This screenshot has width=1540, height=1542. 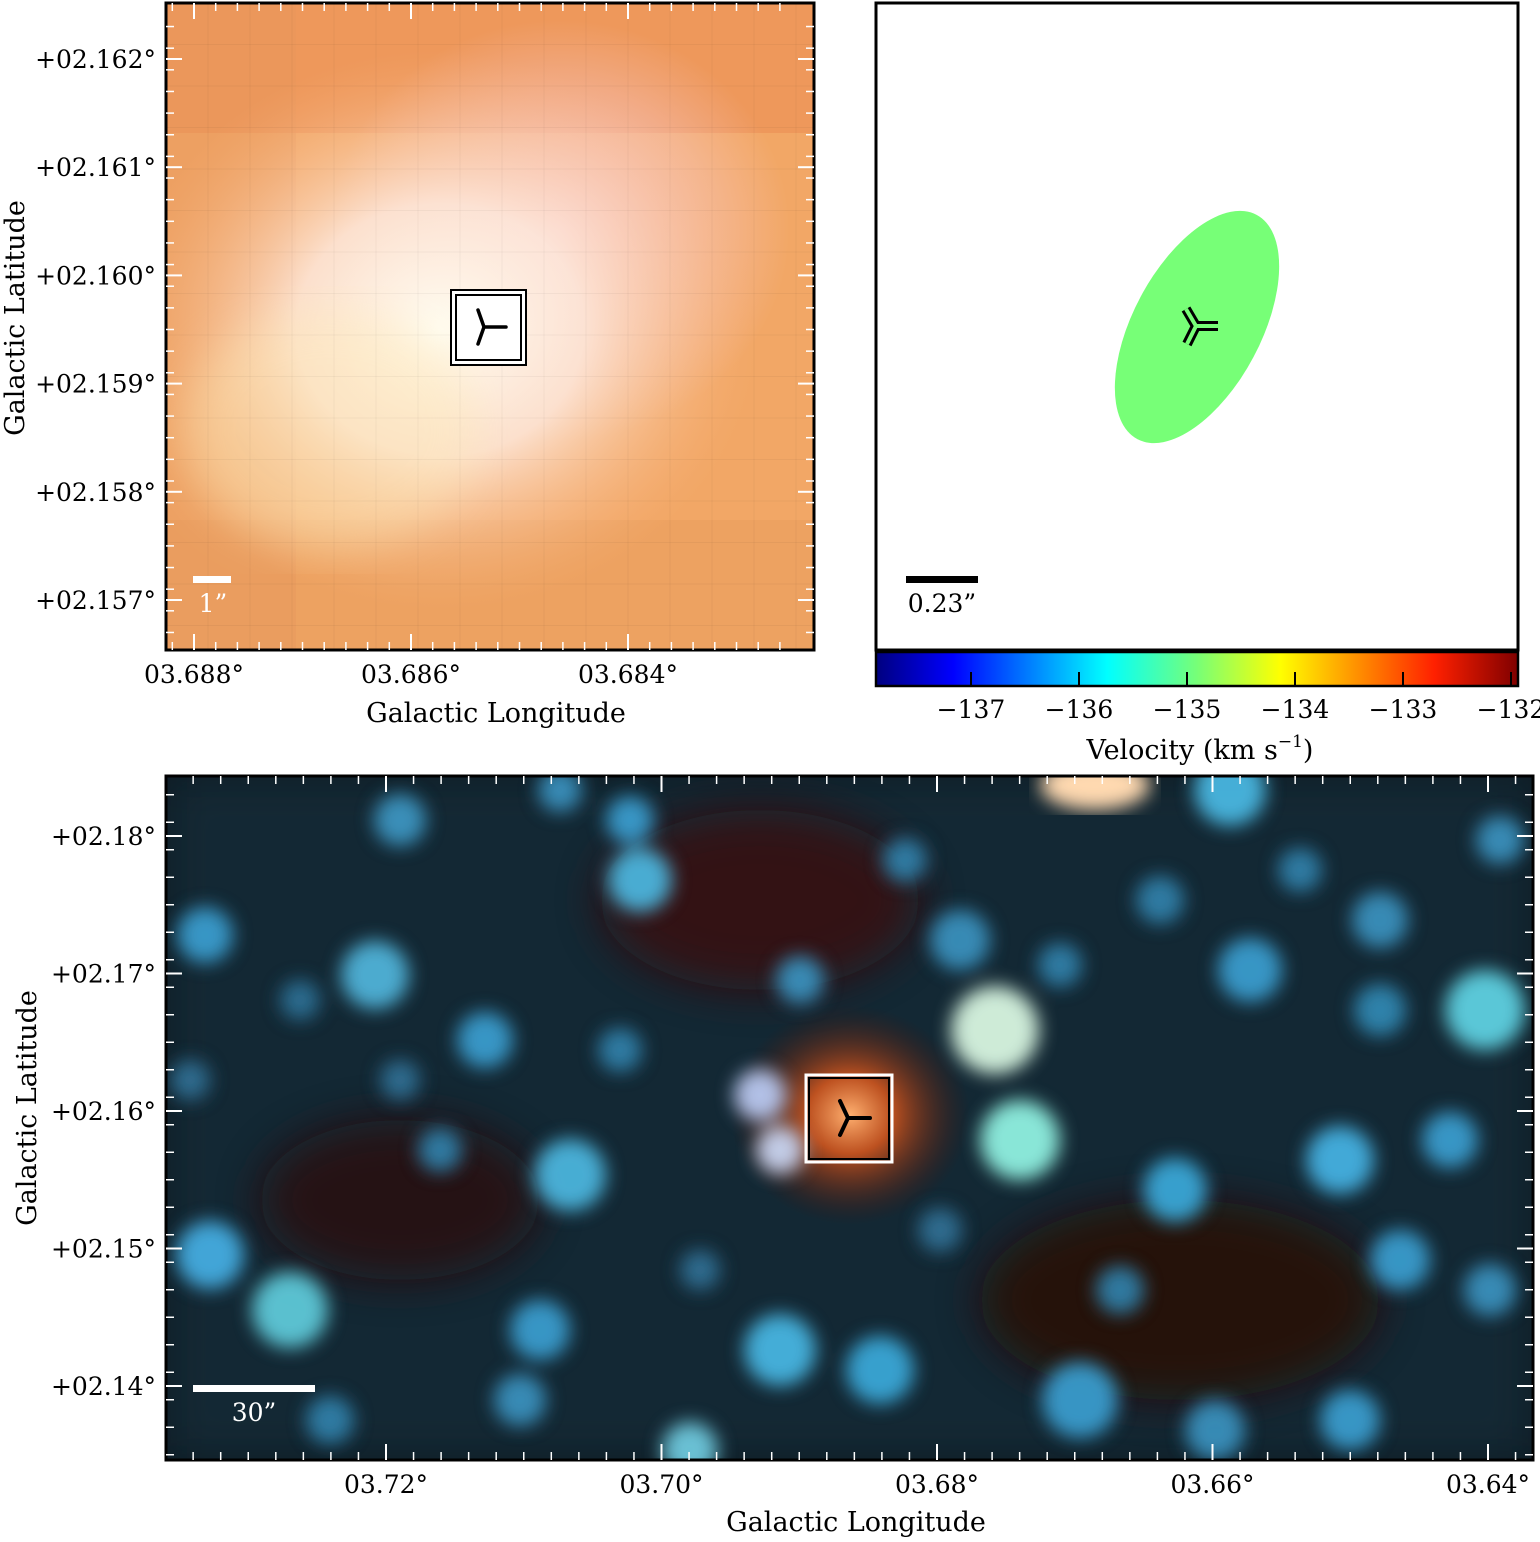 What do you see at coordinates (1403, 709) in the screenshot?
I see `colorbar-tick-label: −133` at bounding box center [1403, 709].